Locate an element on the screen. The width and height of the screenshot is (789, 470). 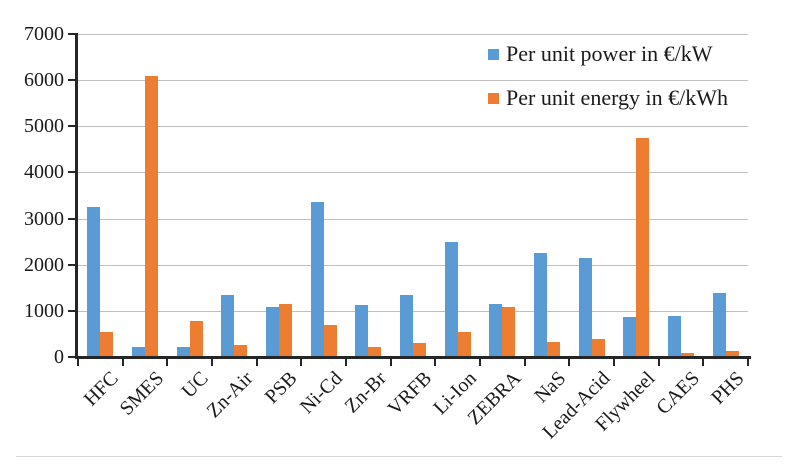
x-category-label: VRFB is located at coordinates (409, 393).